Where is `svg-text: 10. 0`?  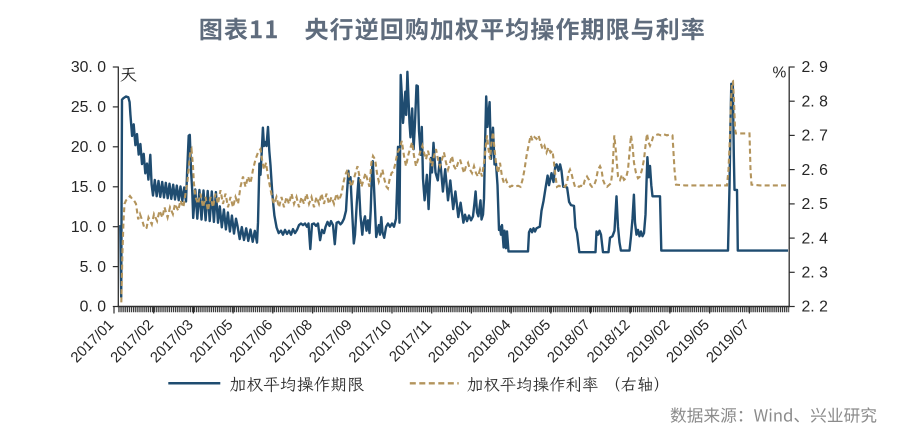
svg-text: 10. 0 is located at coordinates (88, 227).